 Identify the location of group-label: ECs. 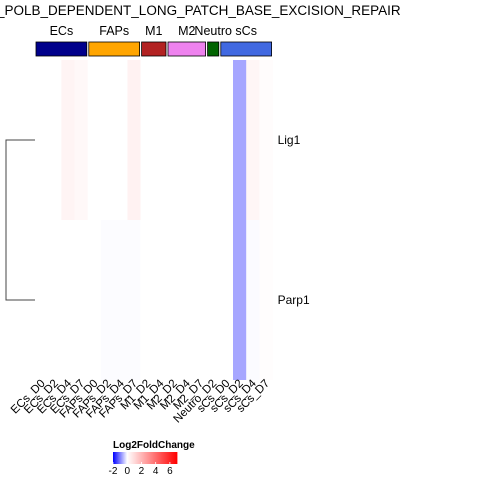
(62, 31).